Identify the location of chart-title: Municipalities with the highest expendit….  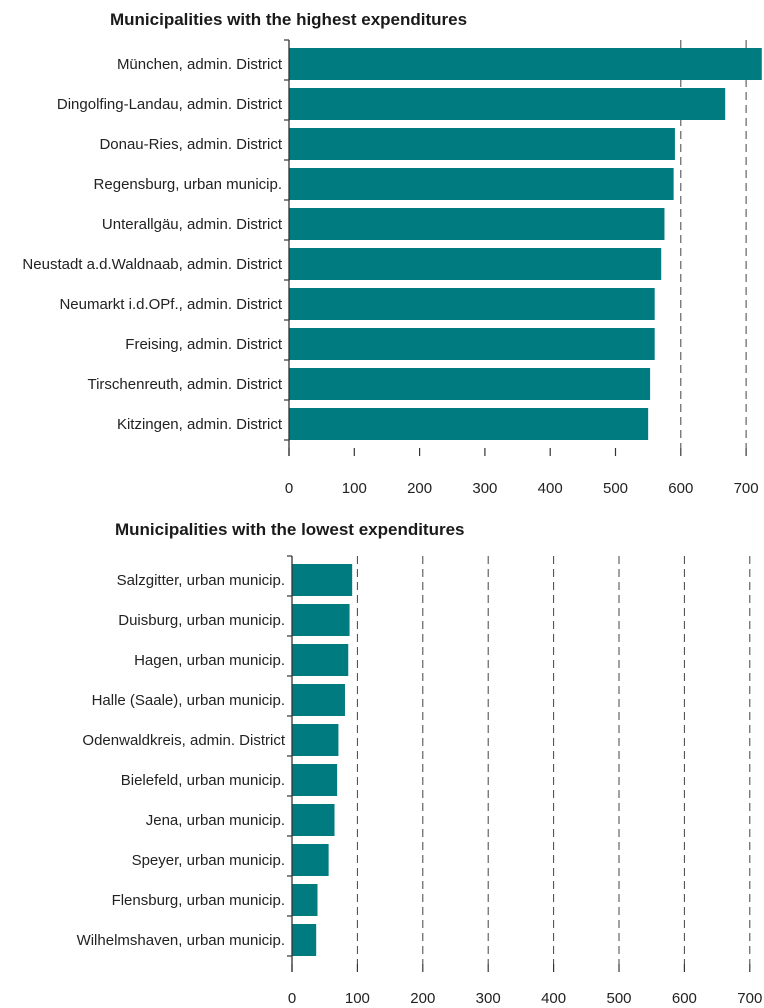
(288, 19).